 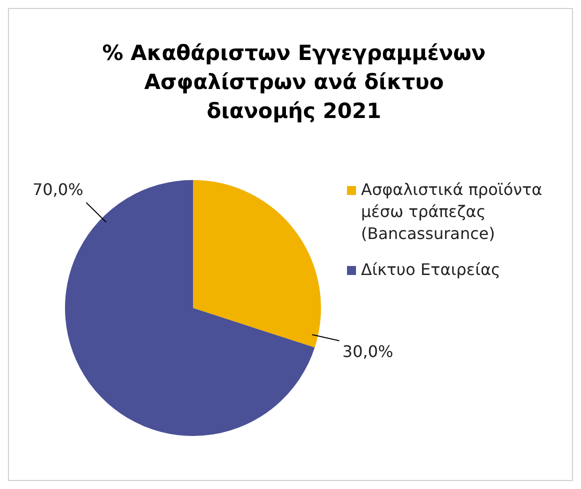 I want to click on data-label: 30,0%, so click(x=368, y=351).